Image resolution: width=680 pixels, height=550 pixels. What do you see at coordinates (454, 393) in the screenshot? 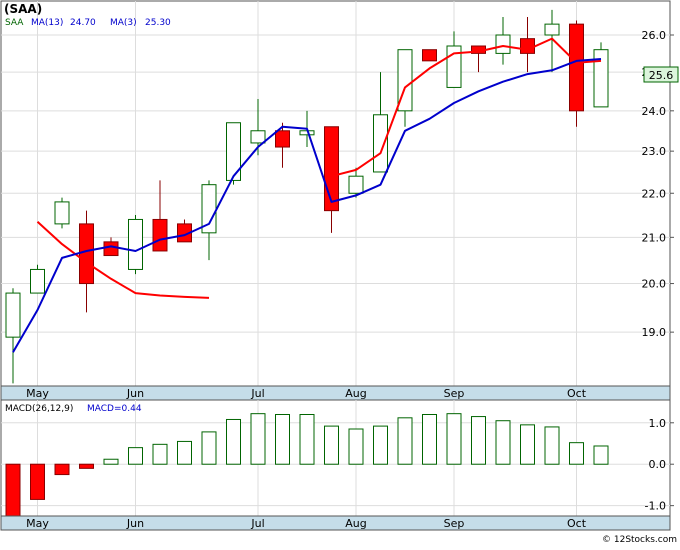
I see `month-label: Sep` at bounding box center [454, 393].